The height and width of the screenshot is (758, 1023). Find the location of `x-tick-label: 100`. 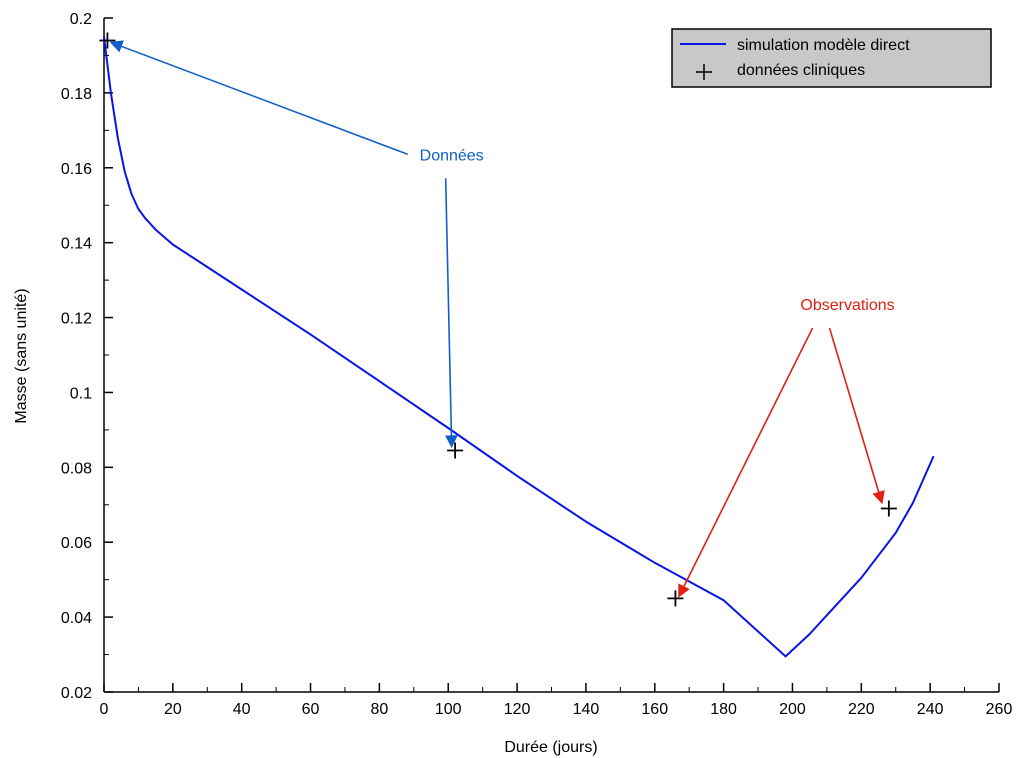

x-tick-label: 100 is located at coordinates (448, 709).